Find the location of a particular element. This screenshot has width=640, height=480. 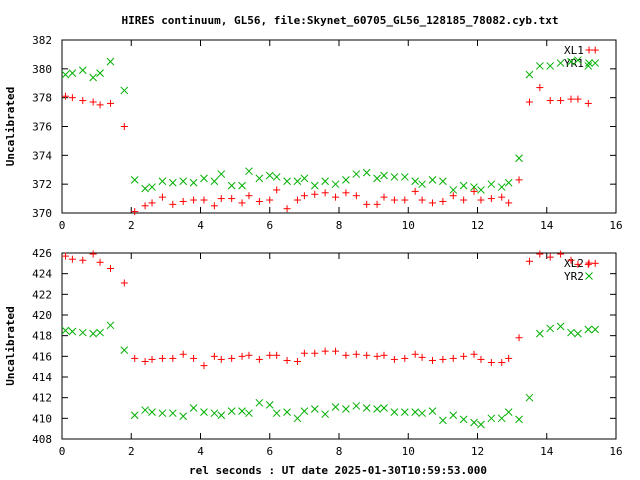

y-tick-label: 374 is located at coordinates (42, 155).